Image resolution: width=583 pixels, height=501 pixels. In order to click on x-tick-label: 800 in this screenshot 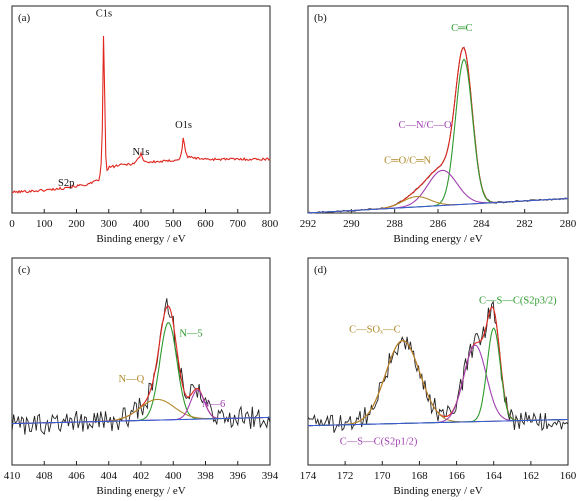, I will do `click(270, 224)`.